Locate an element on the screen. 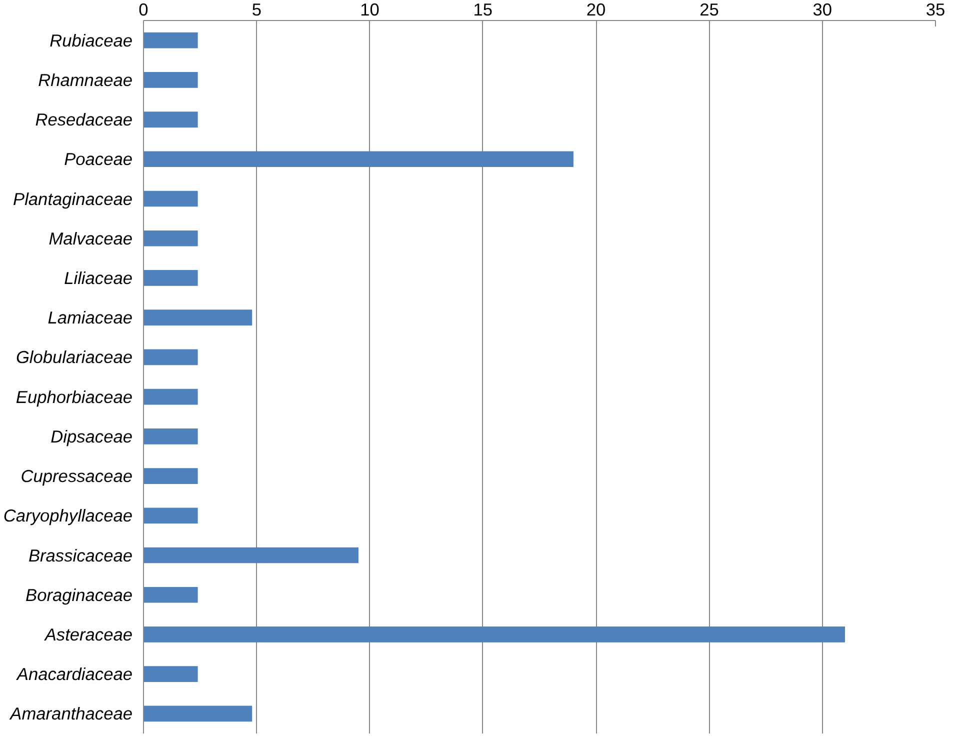 This screenshot has height=753, width=965. y-tick-label: Rubiaceae is located at coordinates (91, 40).